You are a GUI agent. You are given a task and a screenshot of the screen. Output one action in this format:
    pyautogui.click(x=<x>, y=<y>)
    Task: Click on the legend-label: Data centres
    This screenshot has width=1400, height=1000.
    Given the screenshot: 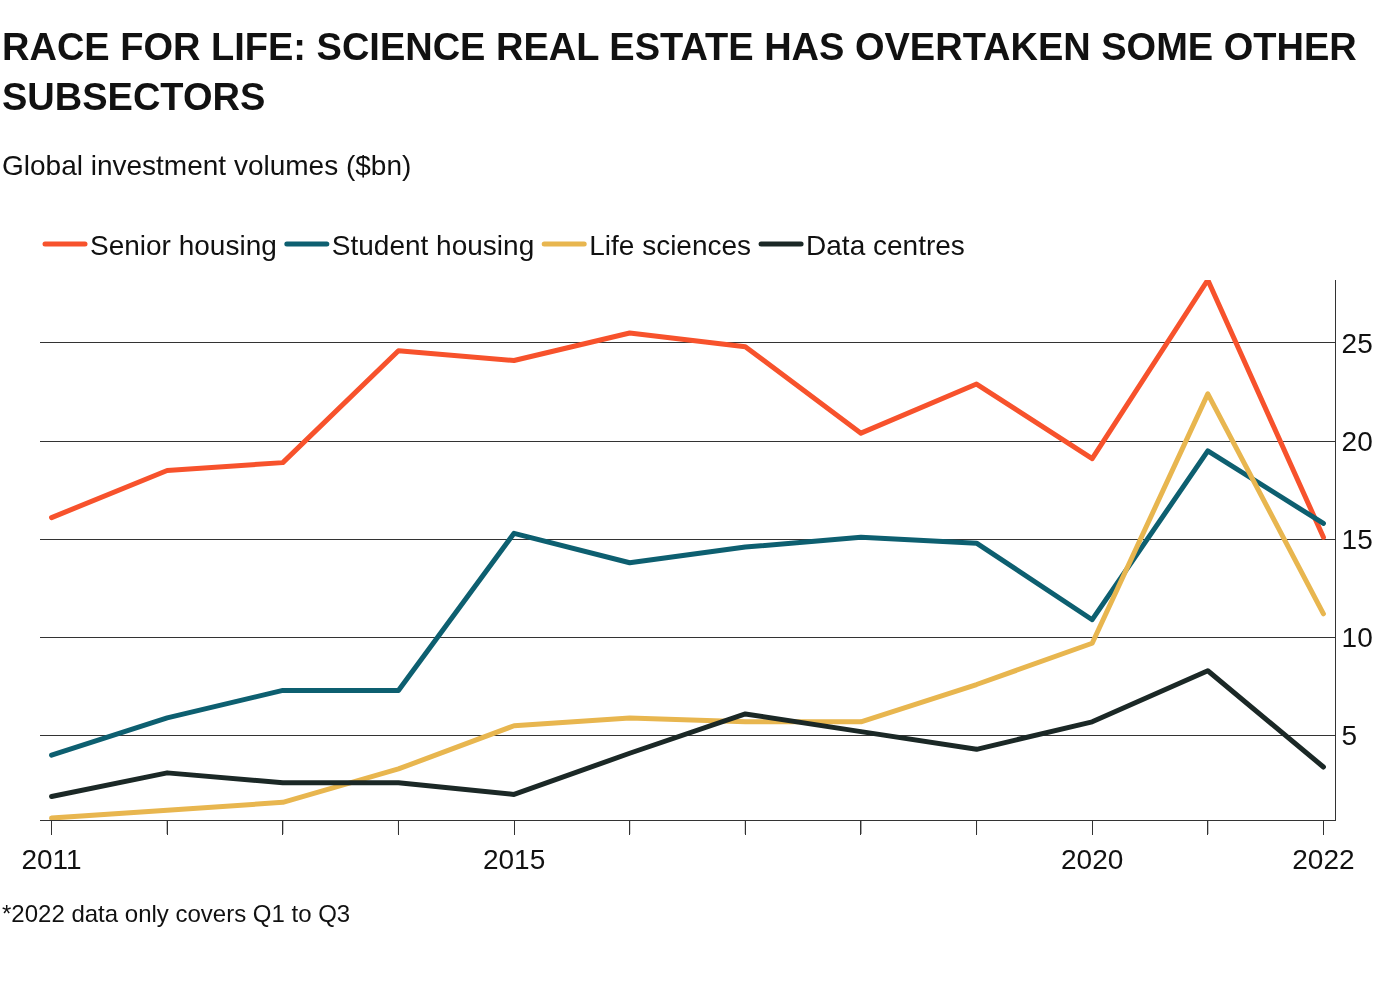 What is the action you would take?
    pyautogui.click(x=885, y=245)
    